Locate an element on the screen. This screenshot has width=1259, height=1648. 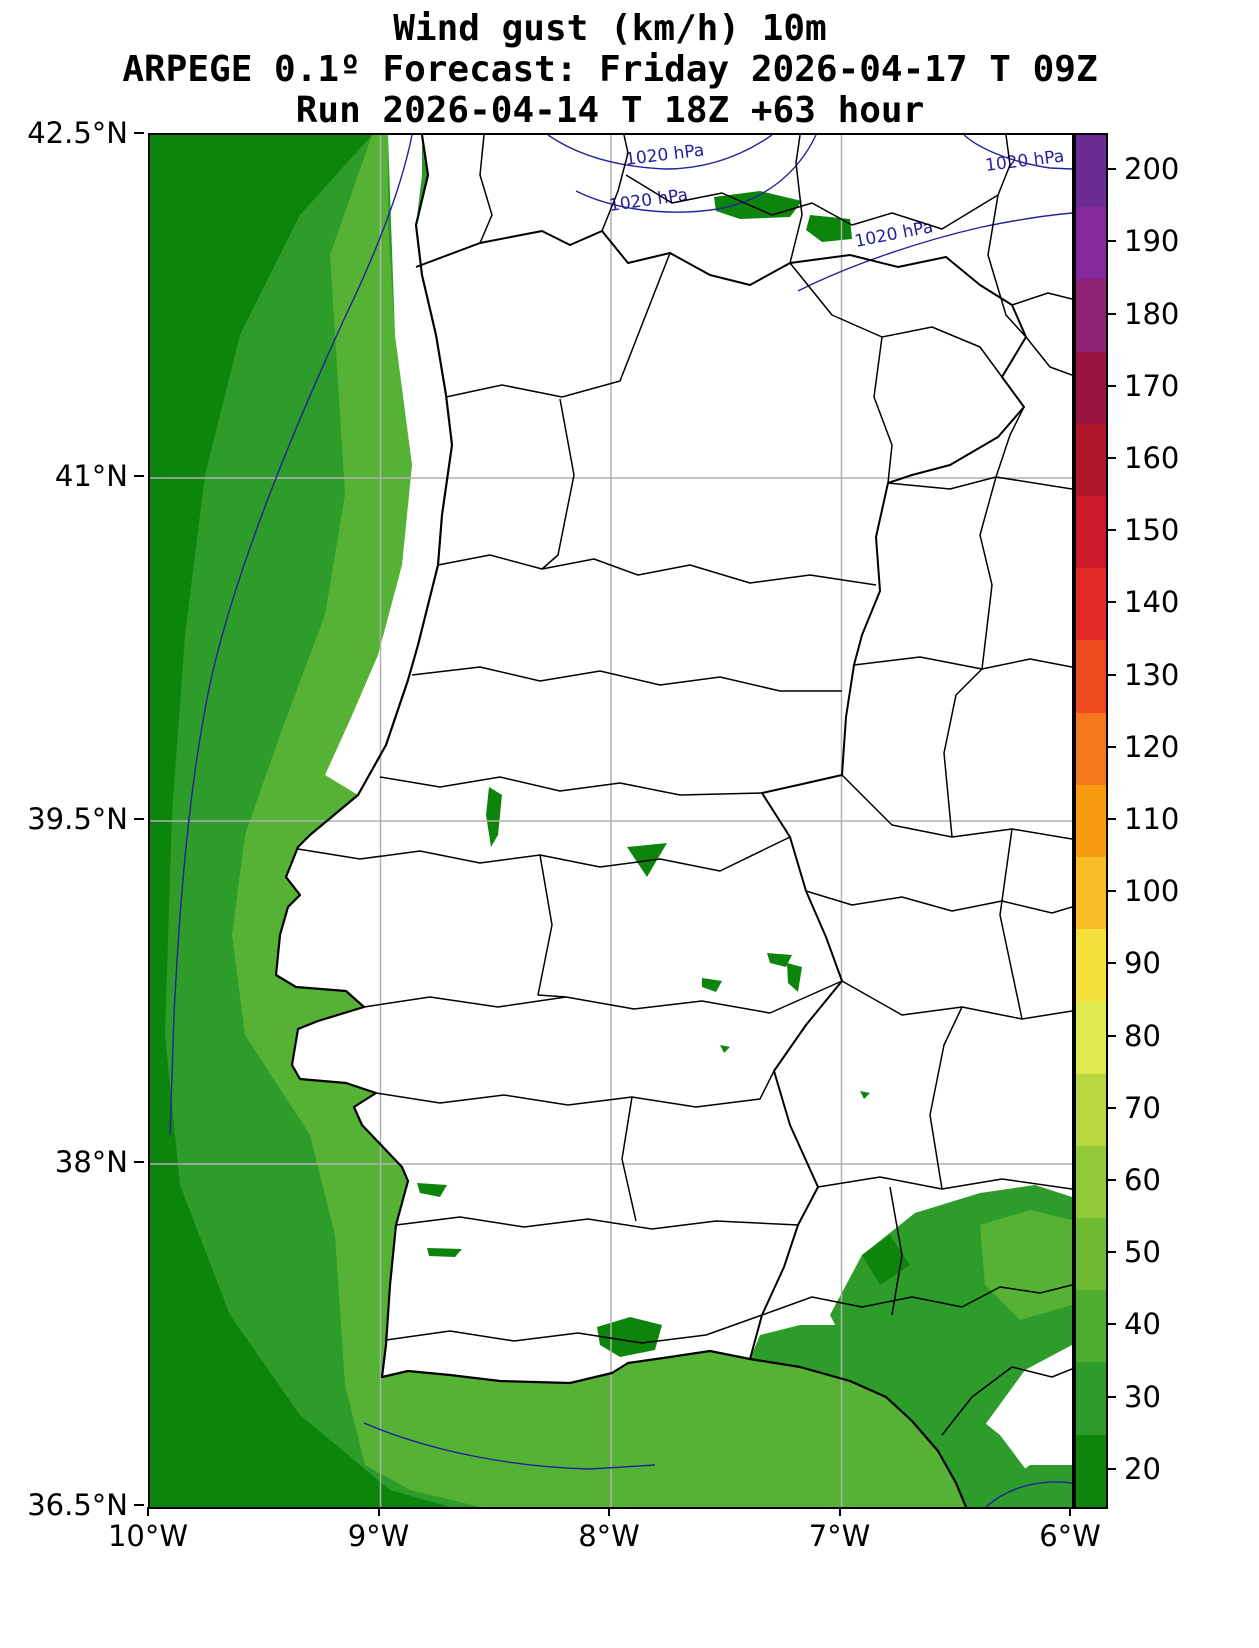
colorbar-tick-label: 110 is located at coordinates (1152, 819).